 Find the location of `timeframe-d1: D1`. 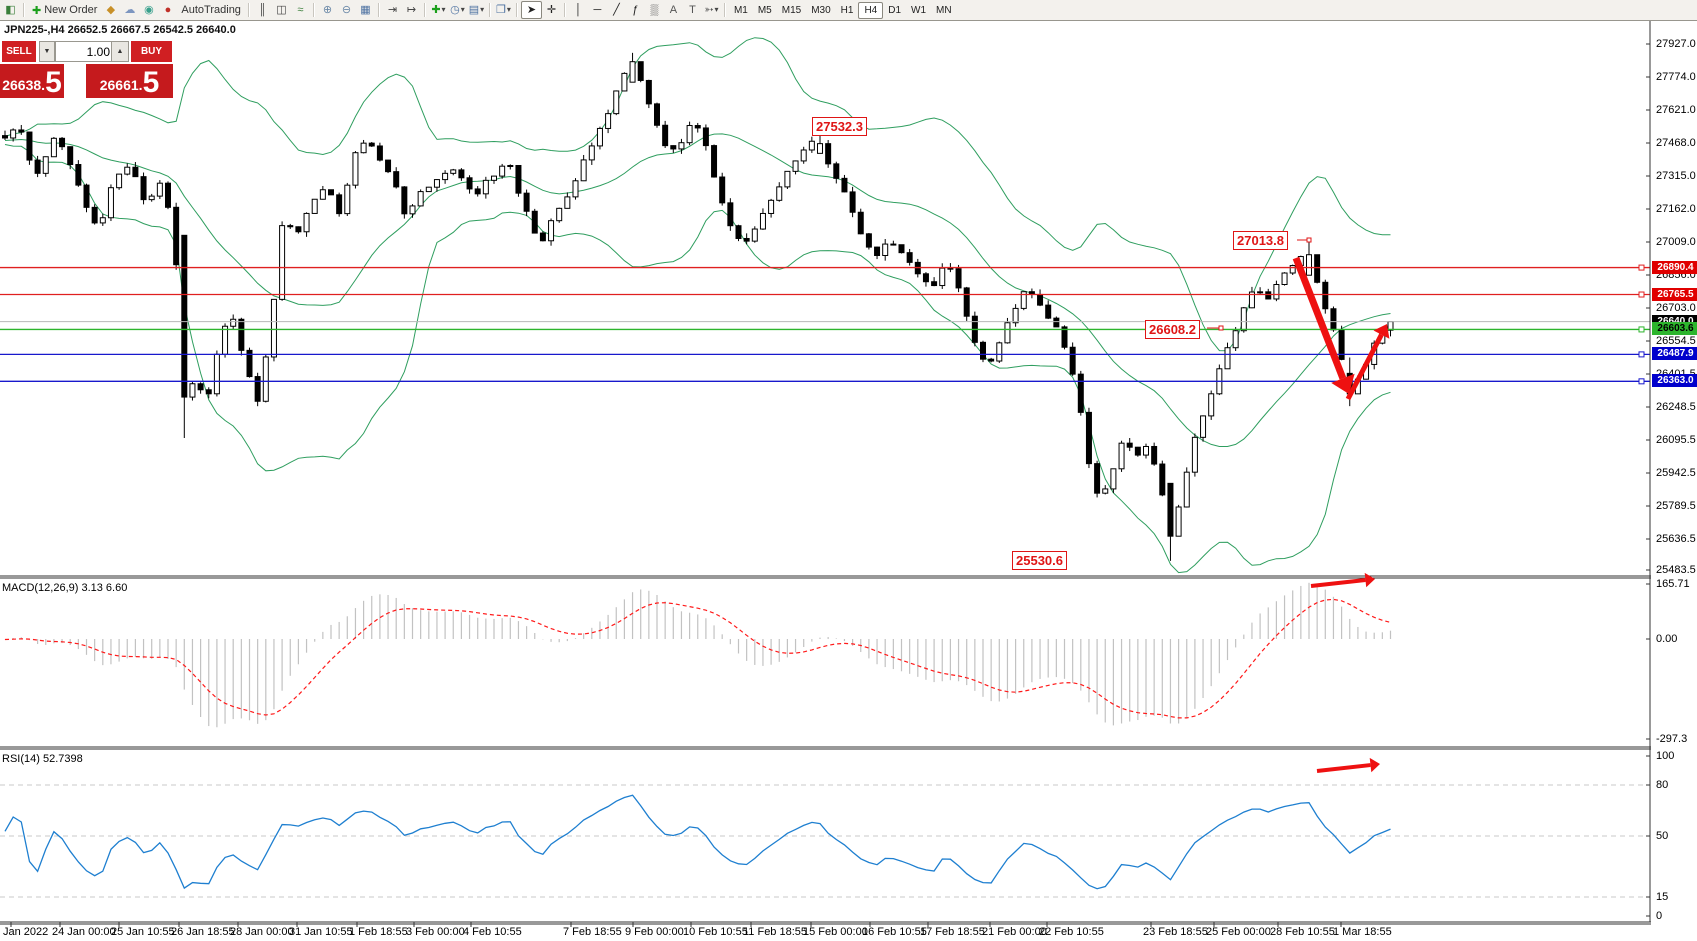

timeframe-d1: D1 is located at coordinates (895, 10).